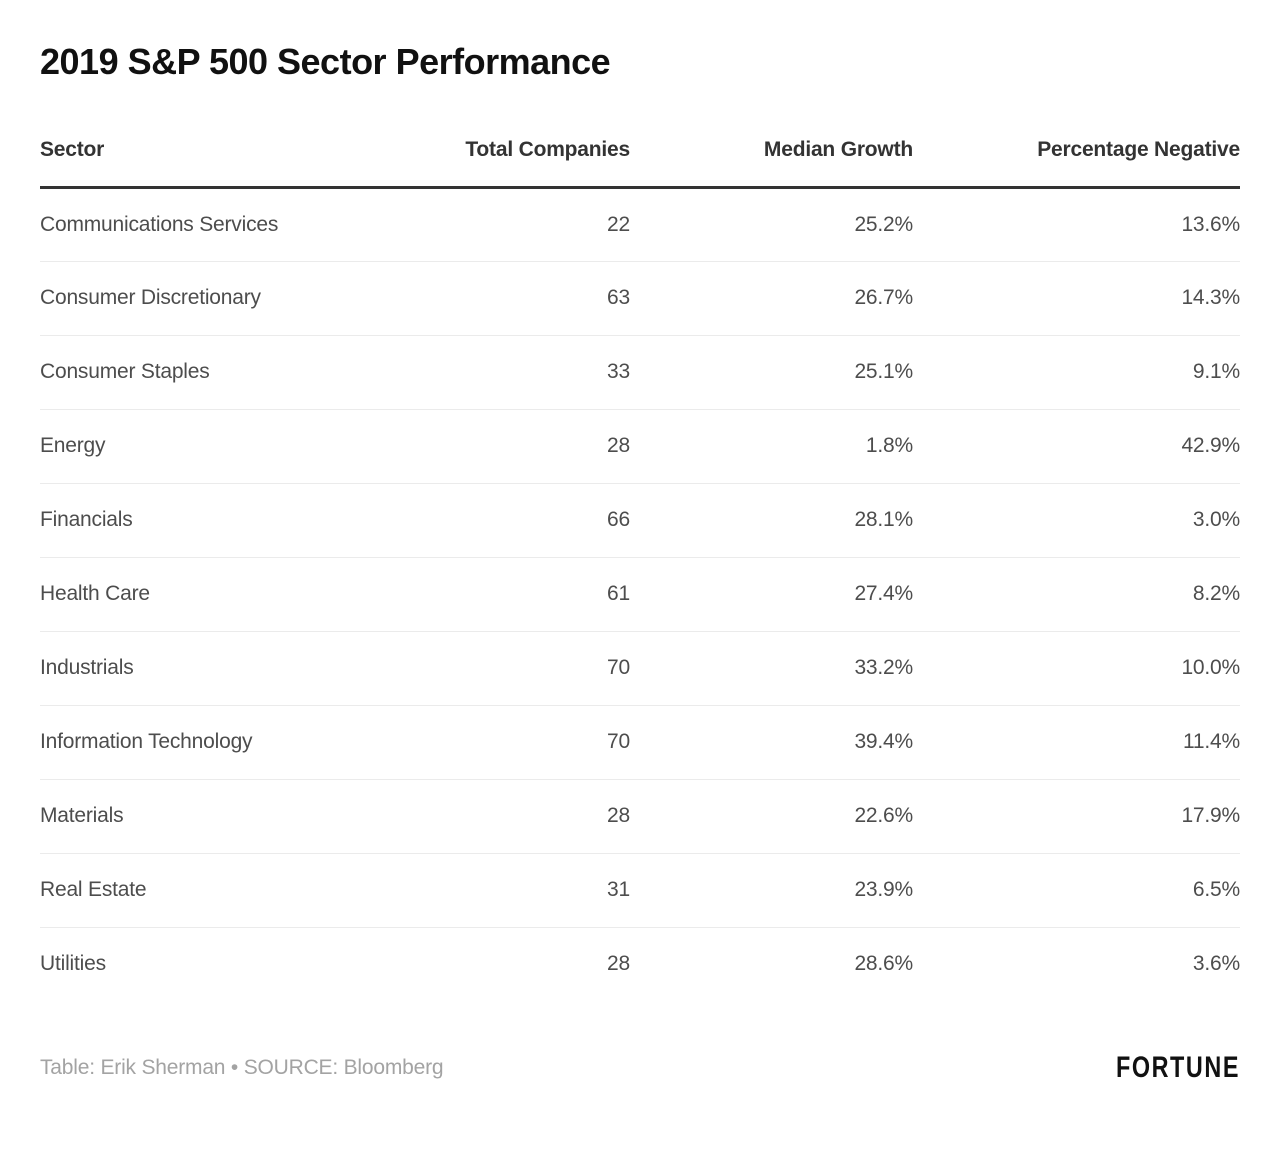 The width and height of the screenshot is (1280, 1162). Describe the element at coordinates (240, 890) in the screenshot. I see `cell-sector: Real Estate` at that location.